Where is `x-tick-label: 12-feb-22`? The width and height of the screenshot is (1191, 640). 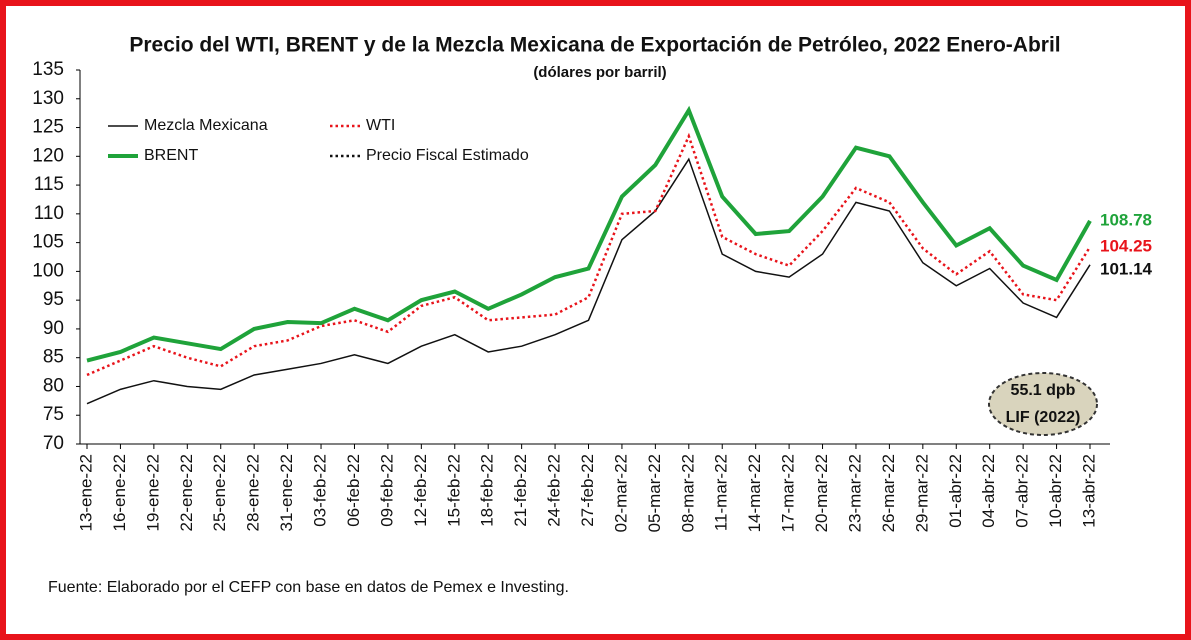 x-tick-label: 12-feb-22 is located at coordinates (420, 490).